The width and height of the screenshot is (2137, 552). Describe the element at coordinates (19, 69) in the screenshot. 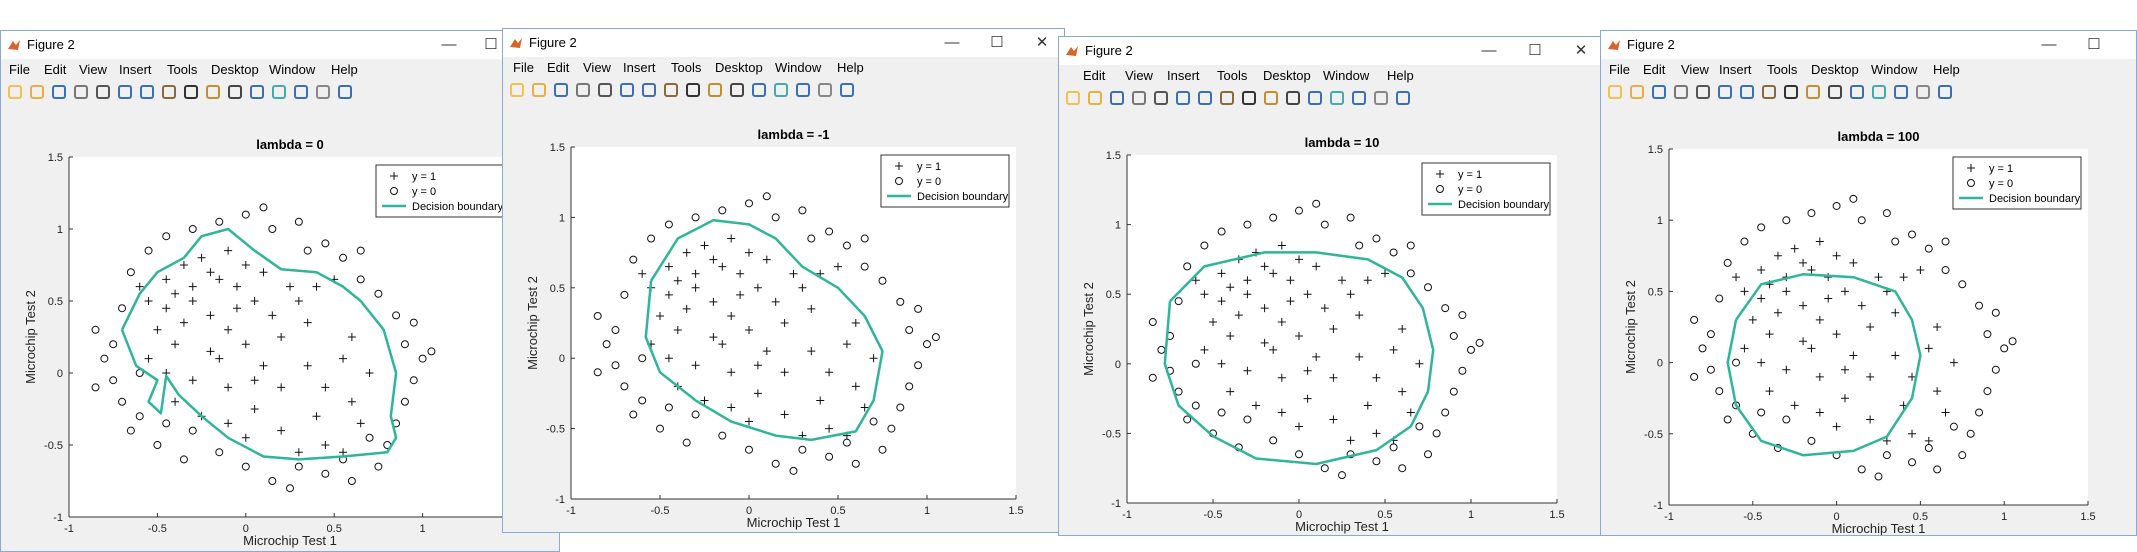

I see `menu-file: File` at that location.